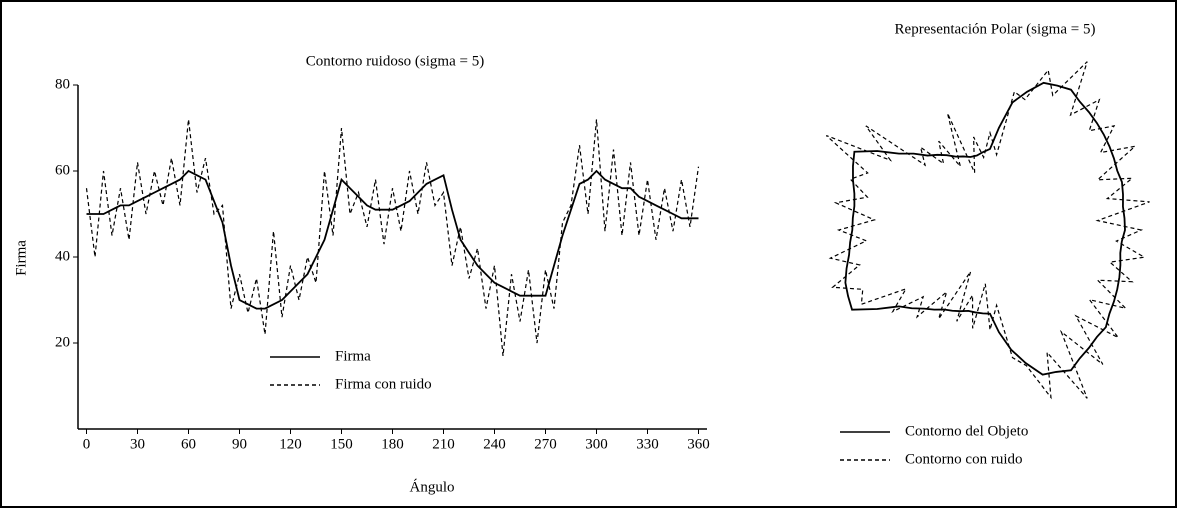 The height and width of the screenshot is (508, 1177). Describe the element at coordinates (62, 84) in the screenshot. I see `y-tick-label: 80` at that location.